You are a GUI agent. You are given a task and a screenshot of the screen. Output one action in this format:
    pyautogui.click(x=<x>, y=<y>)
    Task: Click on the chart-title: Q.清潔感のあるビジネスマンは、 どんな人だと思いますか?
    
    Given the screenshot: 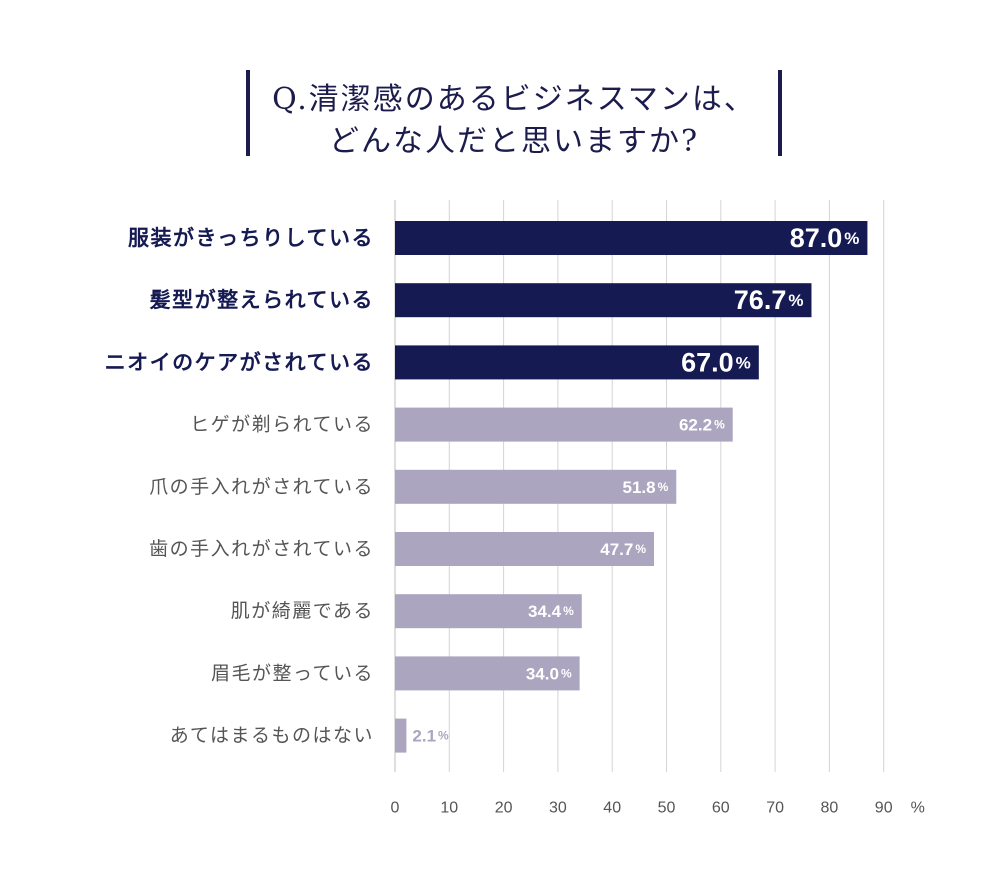 What is the action you would take?
    pyautogui.click(x=514, y=114)
    